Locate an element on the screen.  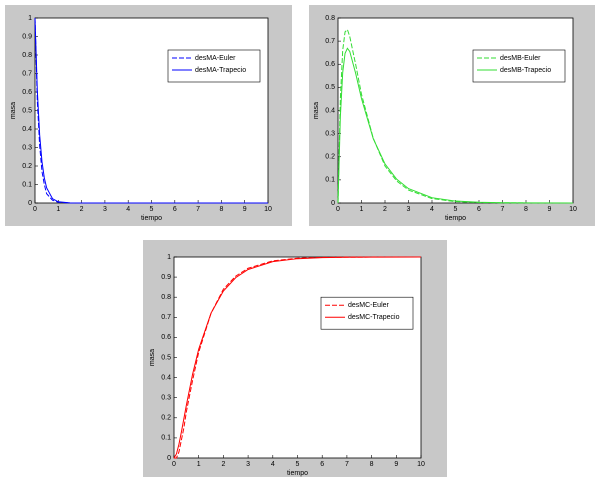
data-line is located at coordinates (455, 125).